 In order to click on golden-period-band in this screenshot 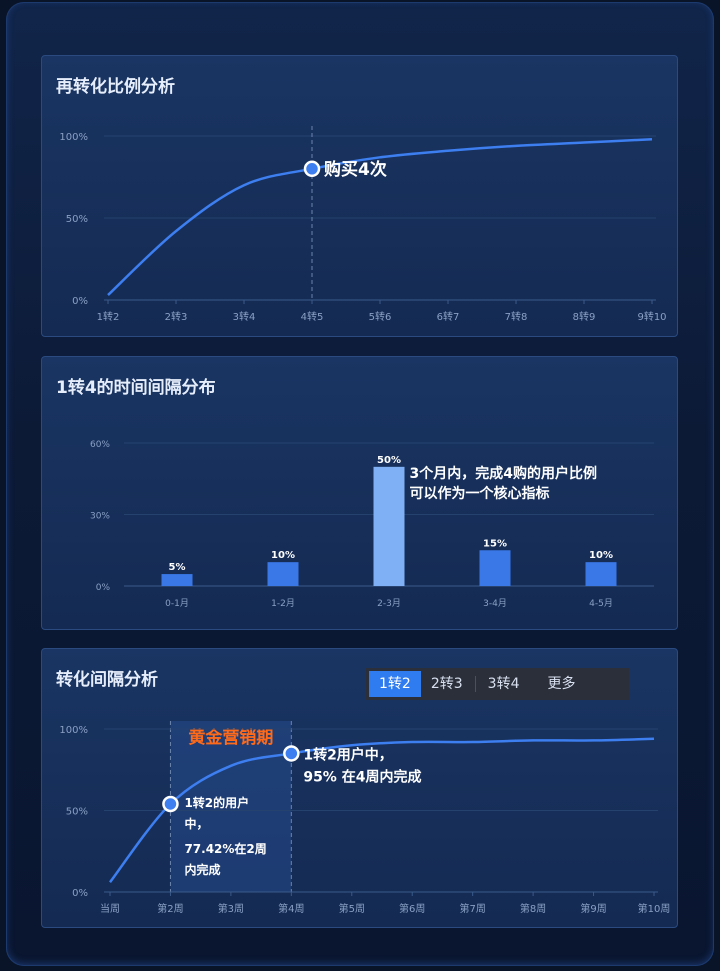, I will do `click(231, 806)`.